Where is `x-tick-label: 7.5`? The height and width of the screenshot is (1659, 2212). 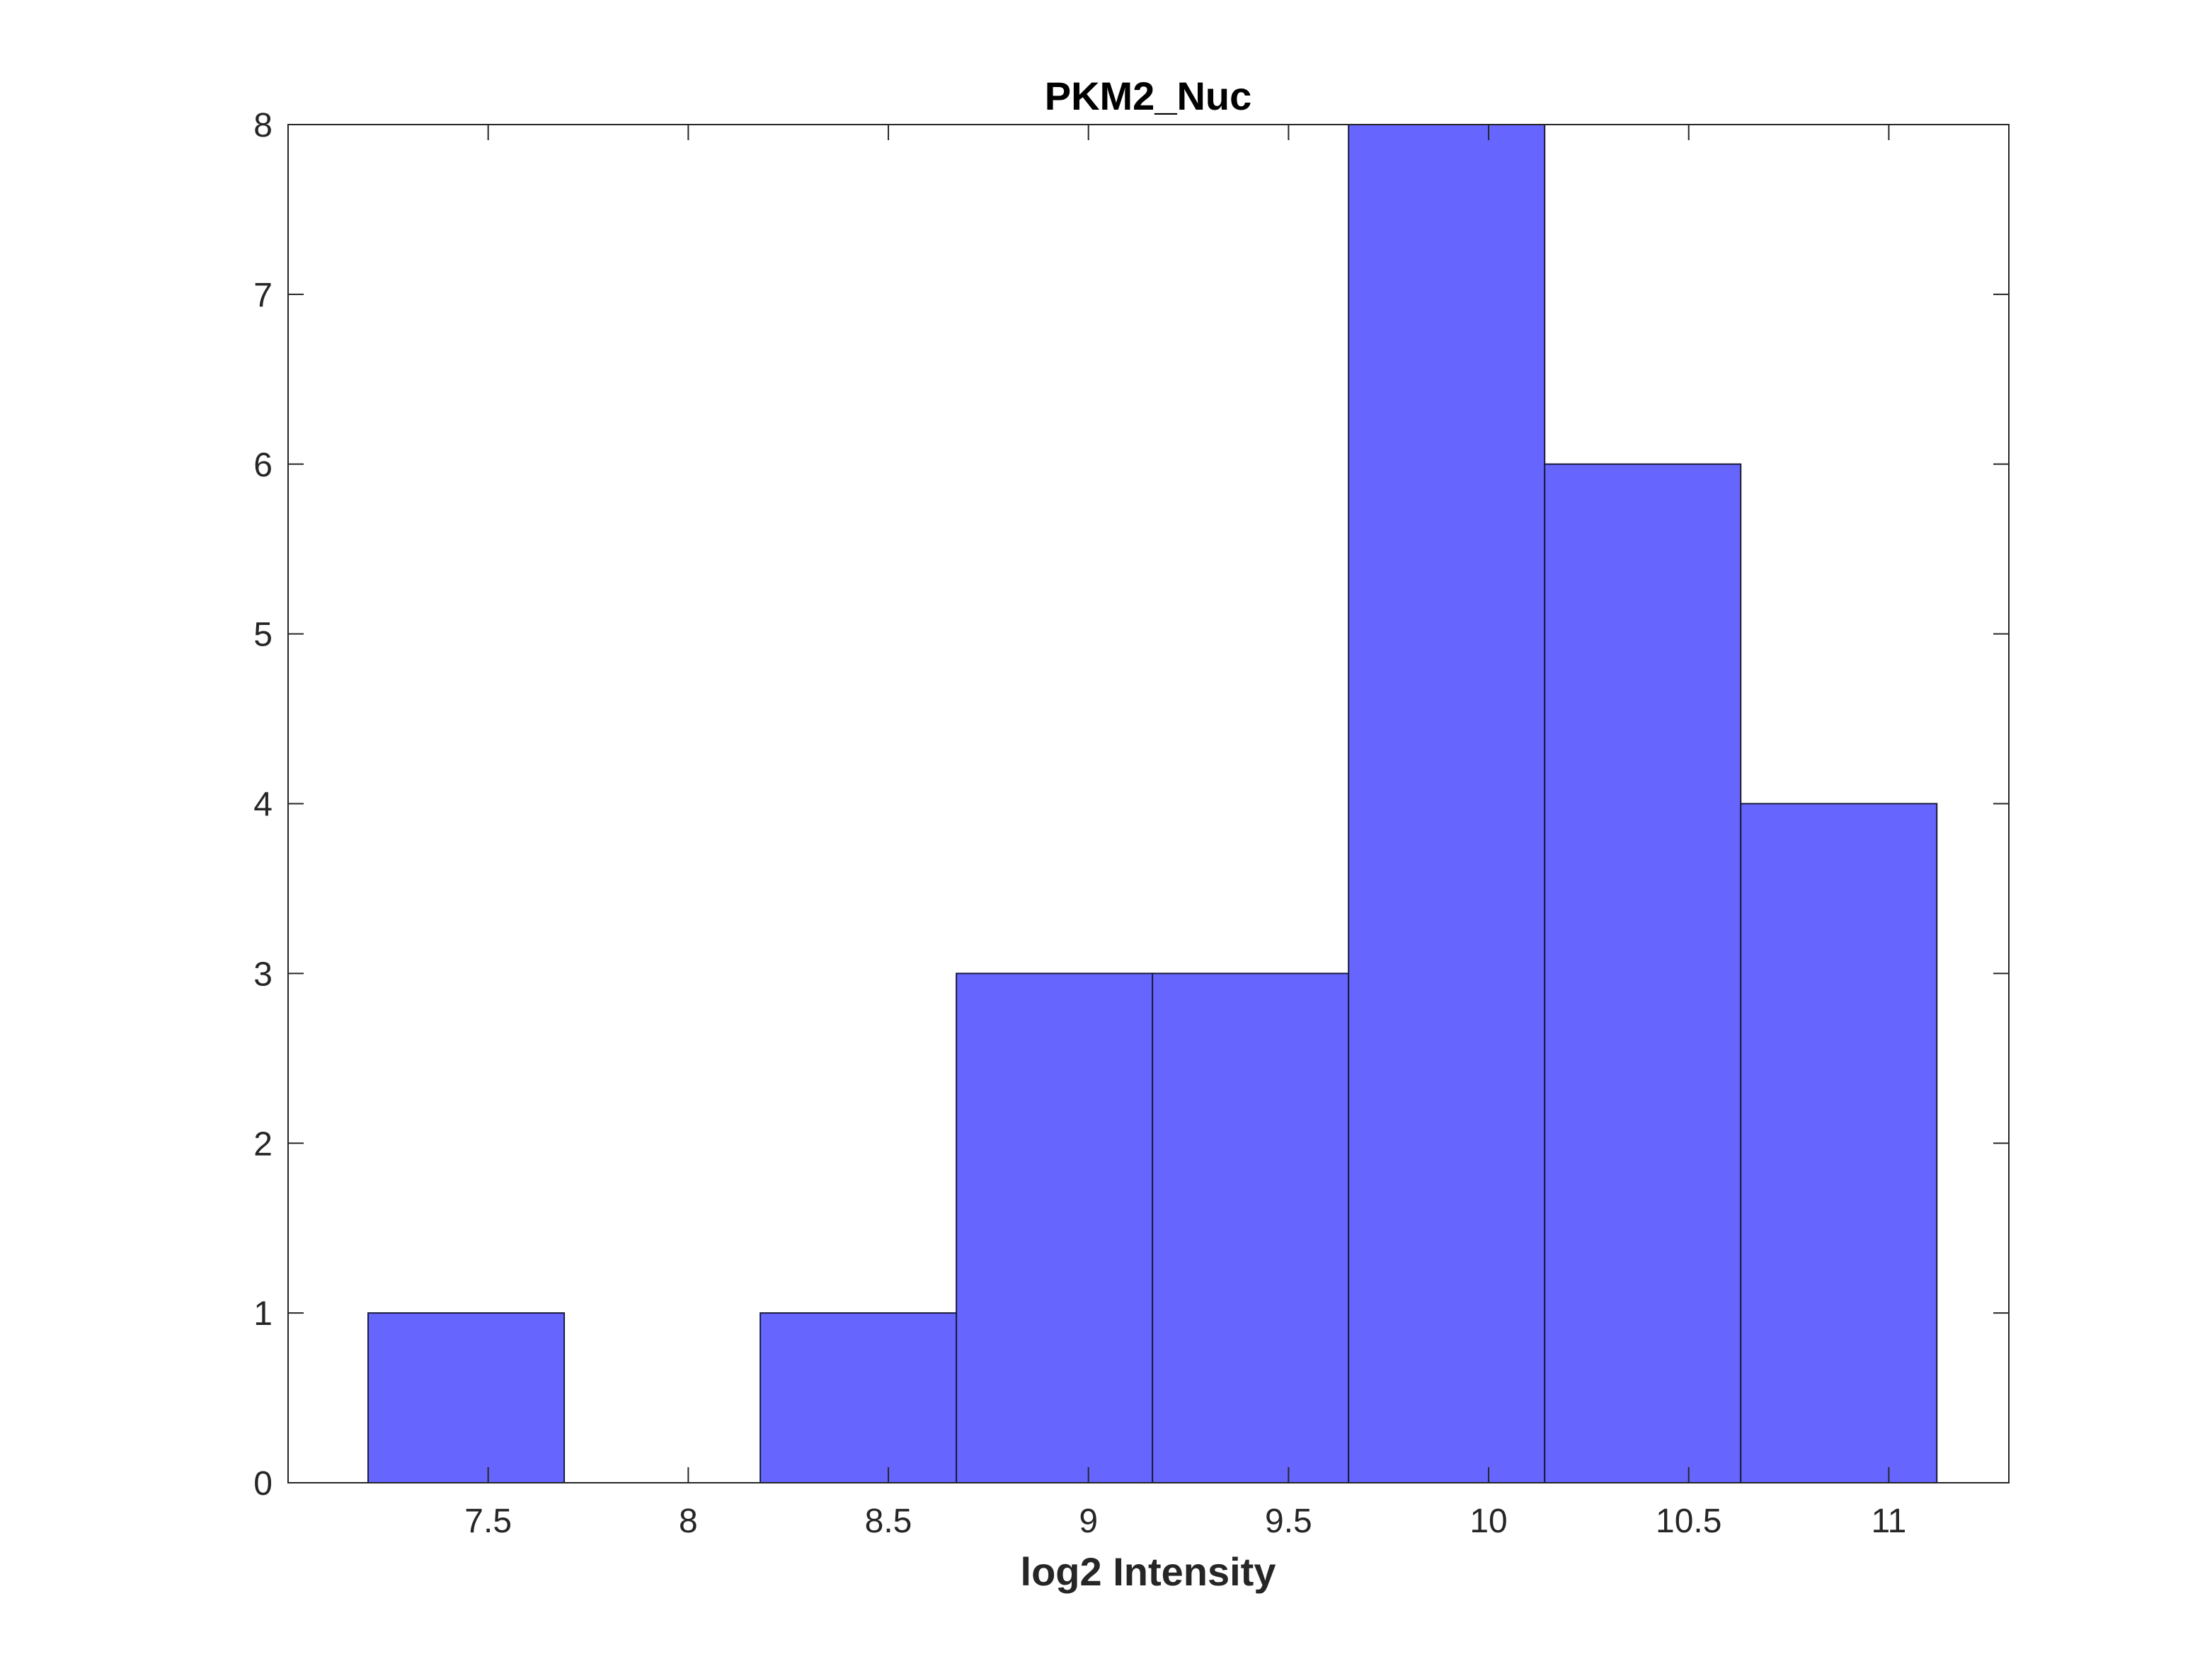
x-tick-label: 7.5 is located at coordinates (488, 1521).